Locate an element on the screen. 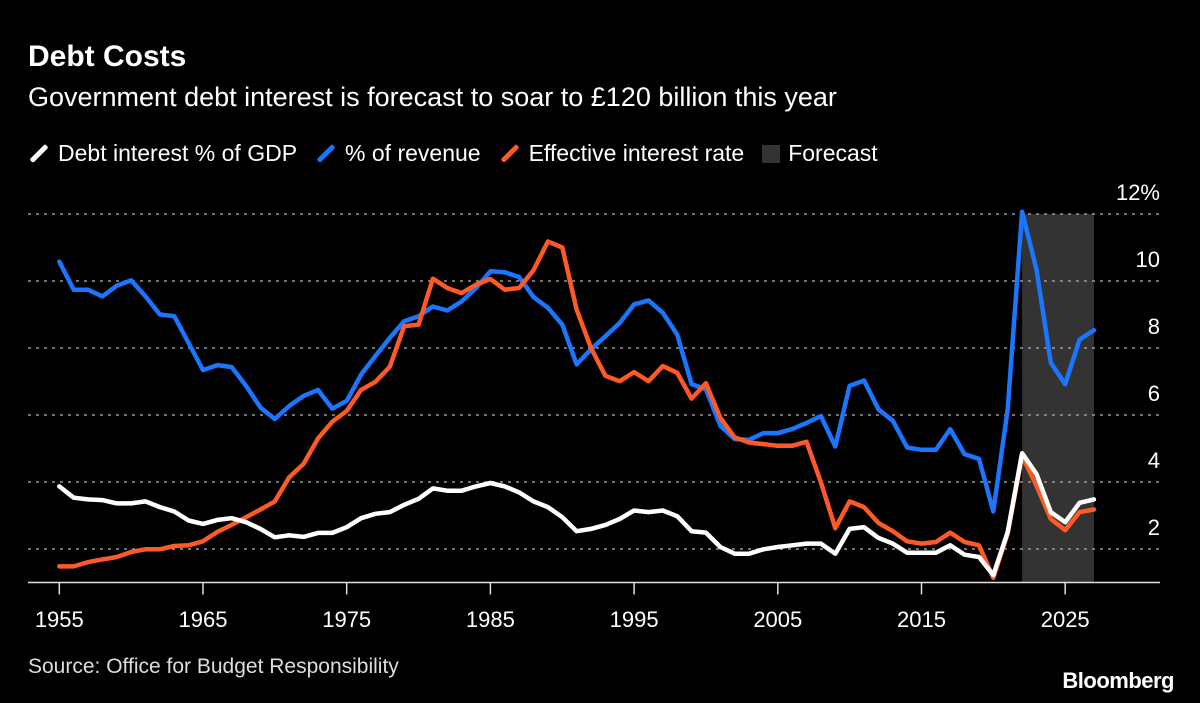 This screenshot has height=703, width=1200. x-tick-label: 2005 is located at coordinates (777, 619).